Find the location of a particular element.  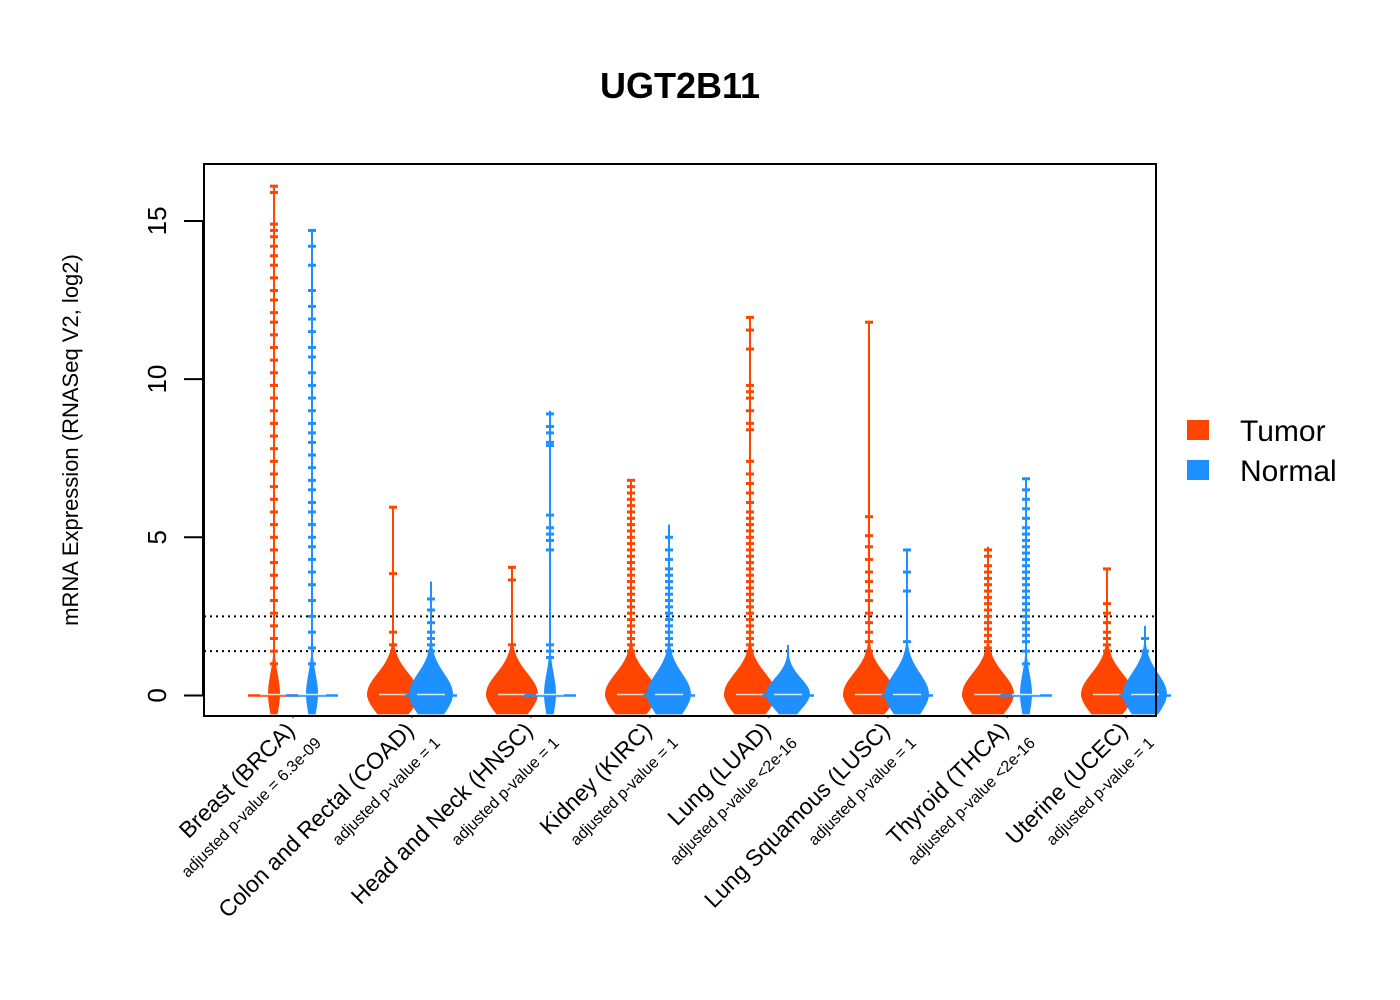

y-tick-label-10: 10 is located at coordinates (157, 379).